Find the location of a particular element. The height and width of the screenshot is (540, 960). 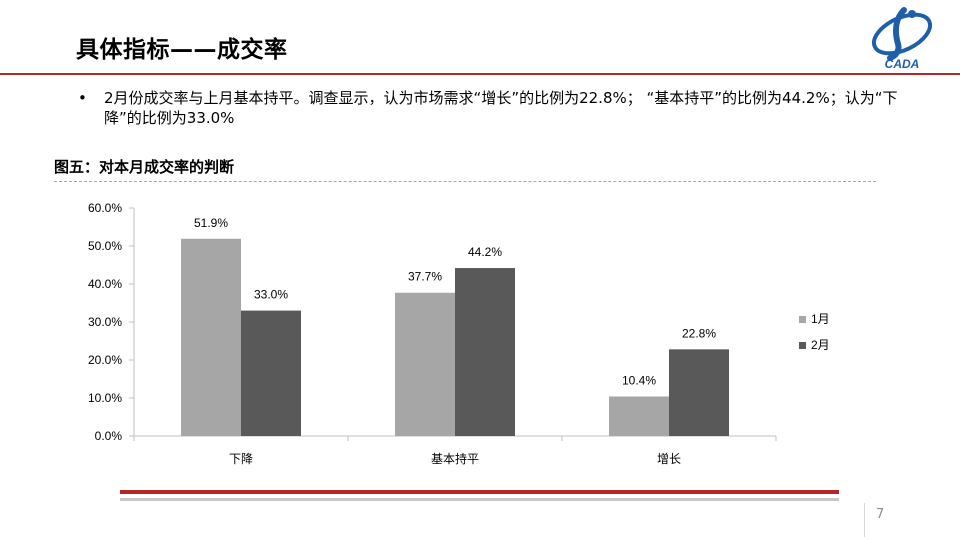

page-number: 7 is located at coordinates (880, 514).